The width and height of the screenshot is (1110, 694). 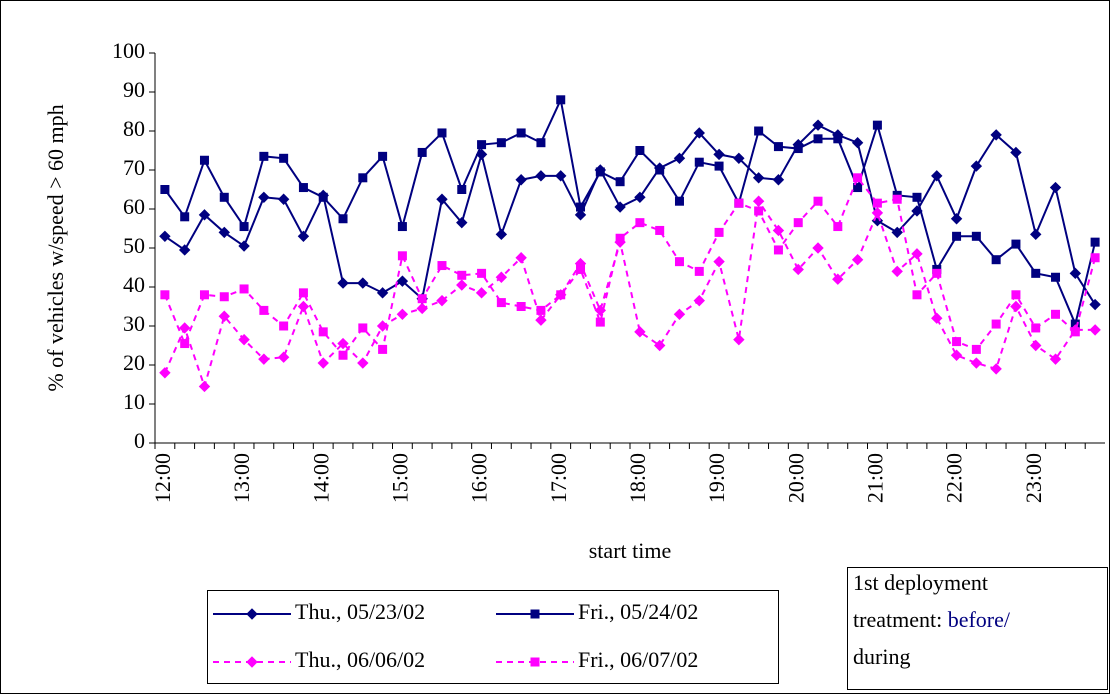 What do you see at coordinates (134, 245) in the screenshot?
I see `y-tick-label: 50` at bounding box center [134, 245].